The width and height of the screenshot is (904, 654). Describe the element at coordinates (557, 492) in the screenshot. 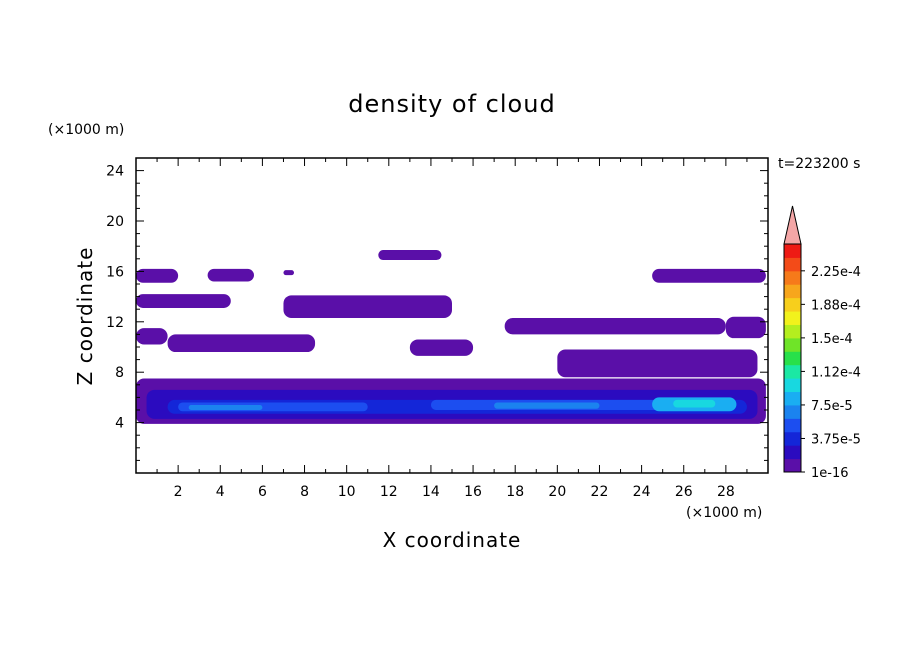

I see `x-tick-label: 20` at that location.